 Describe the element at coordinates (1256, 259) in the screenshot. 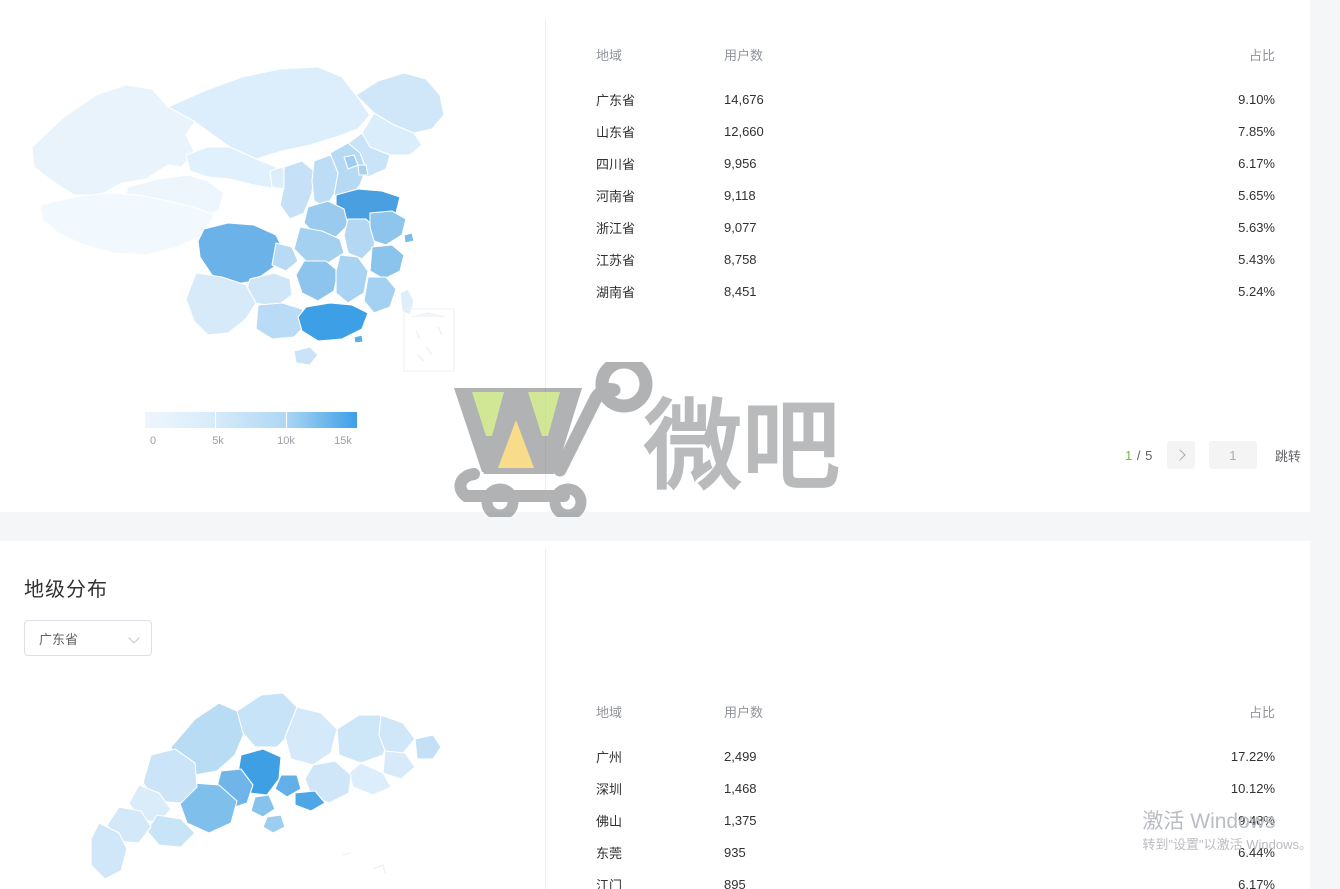

I see `cell-pct: 5.43%` at that location.